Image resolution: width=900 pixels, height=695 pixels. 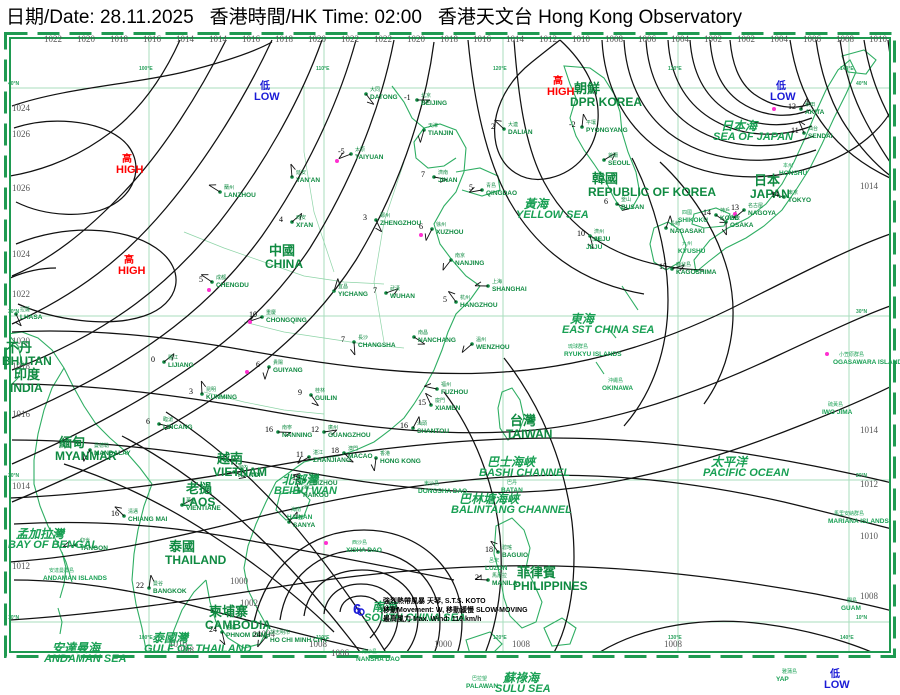 I want to click on station-label-cn: 馬尼拉, so click(x=499, y=576).